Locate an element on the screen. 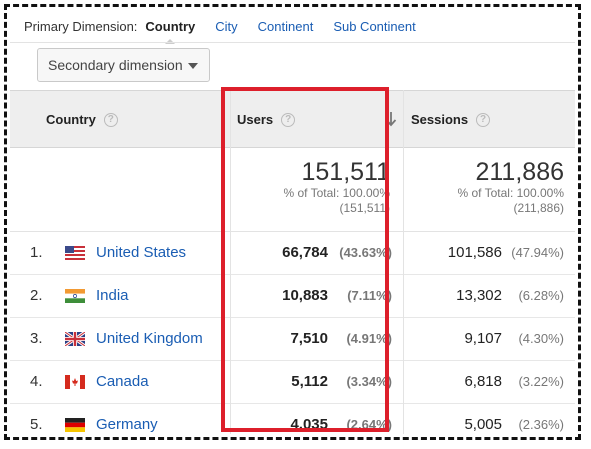 The width and height of the screenshot is (591, 449). row-rank: 2. is located at coordinates (36, 295).